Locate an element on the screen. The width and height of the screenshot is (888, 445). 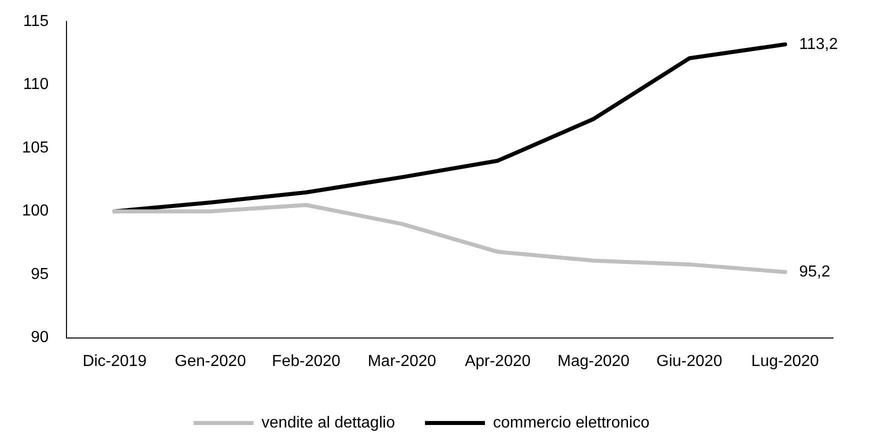
y-tick-label: 90 is located at coordinates (39, 337).